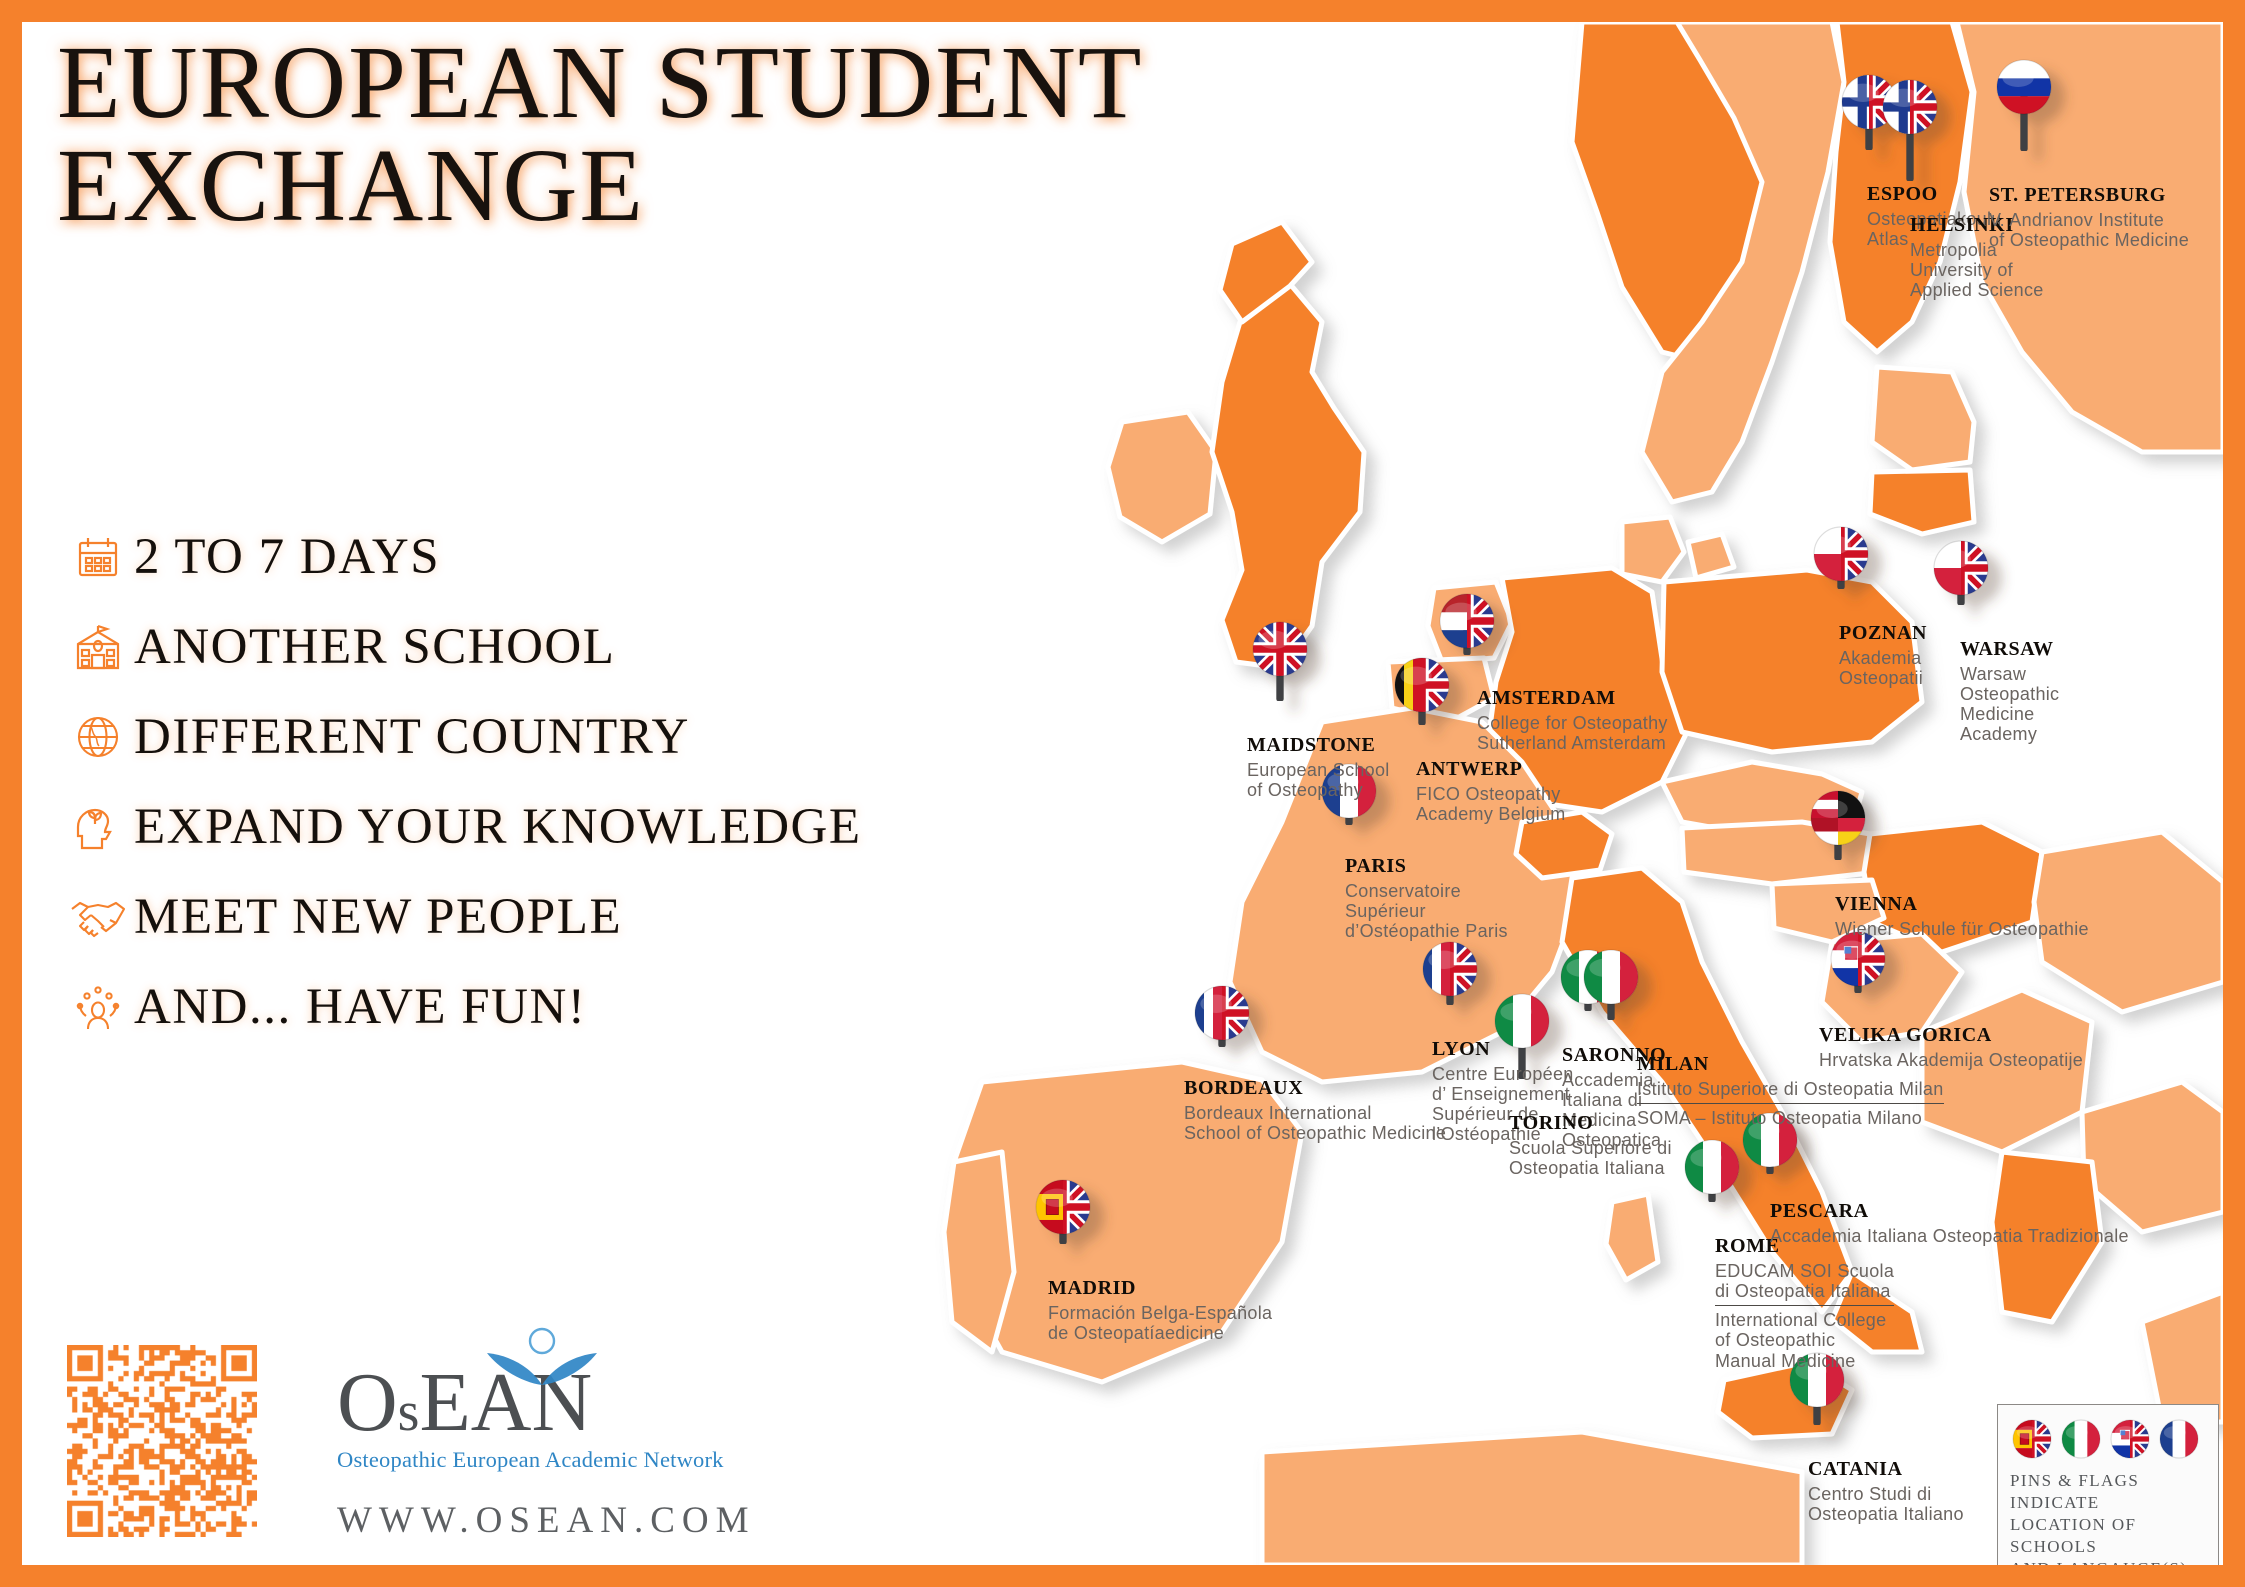  I want to click on school-line: Supérieur de, so click(1485, 1114).